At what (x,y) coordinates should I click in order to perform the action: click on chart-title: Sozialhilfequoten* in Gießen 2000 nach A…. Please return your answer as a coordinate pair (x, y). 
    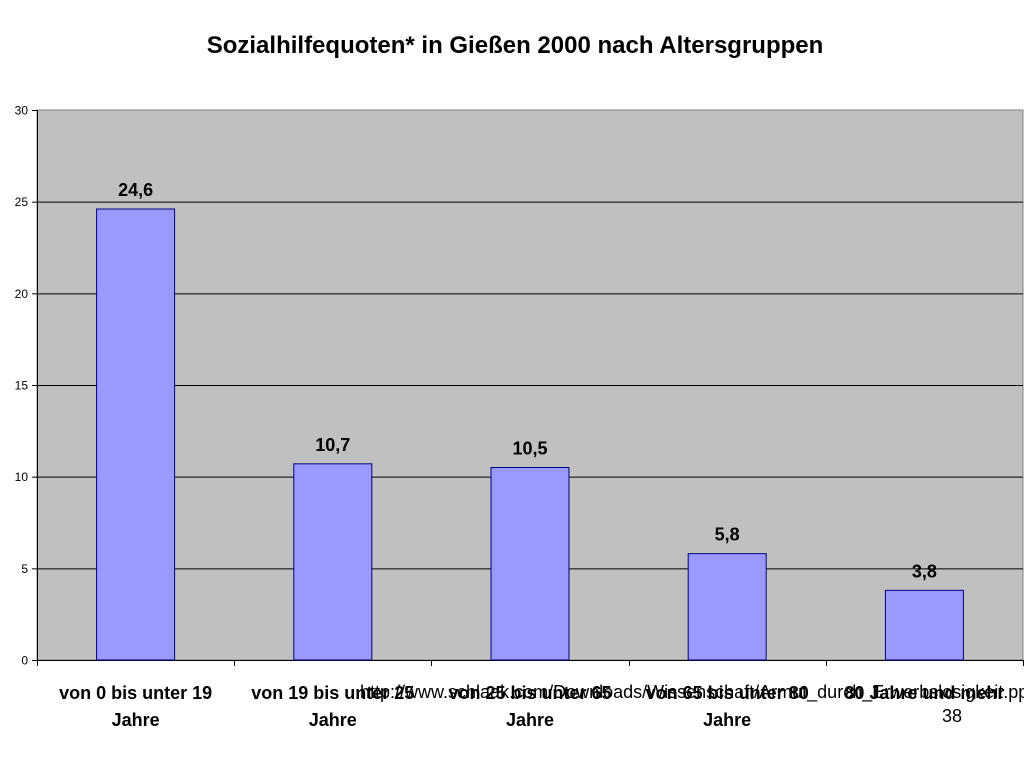
    Looking at the image, I should click on (515, 45).